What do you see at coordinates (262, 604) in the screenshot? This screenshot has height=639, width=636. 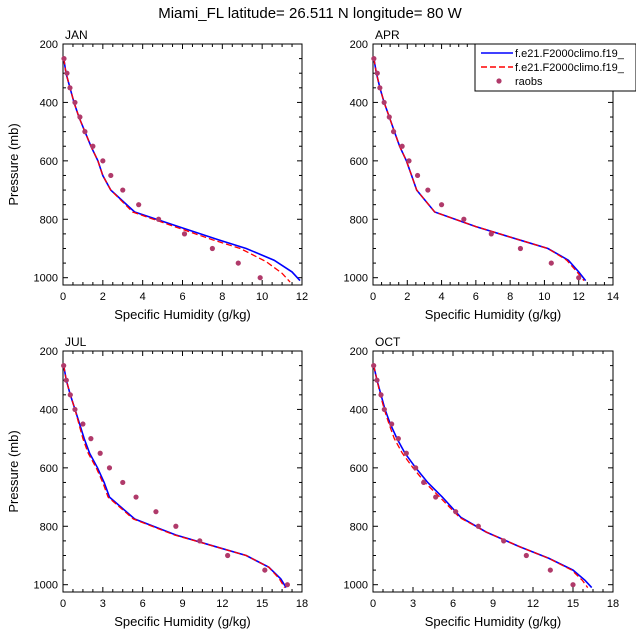 I see `x-tick-label: 15` at bounding box center [262, 604].